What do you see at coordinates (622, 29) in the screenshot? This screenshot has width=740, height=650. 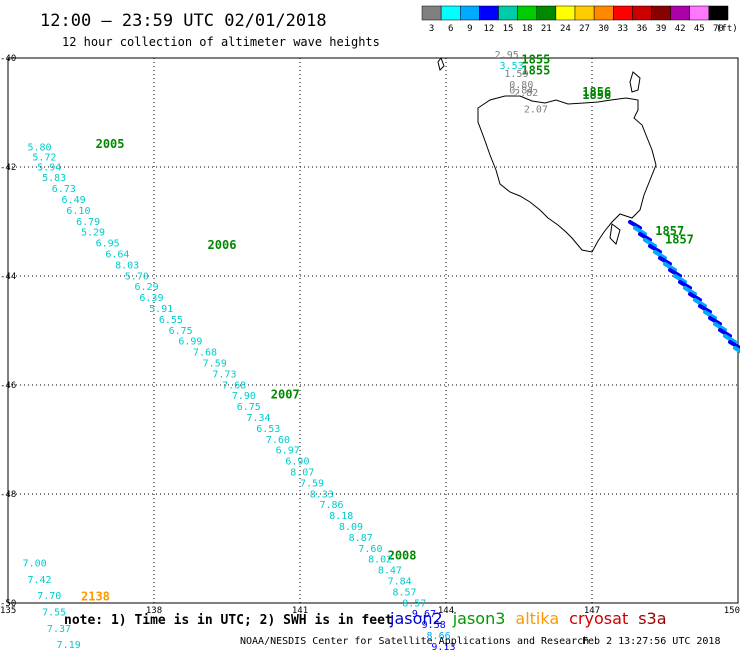 I see `colorbar-label: 33` at bounding box center [622, 29].